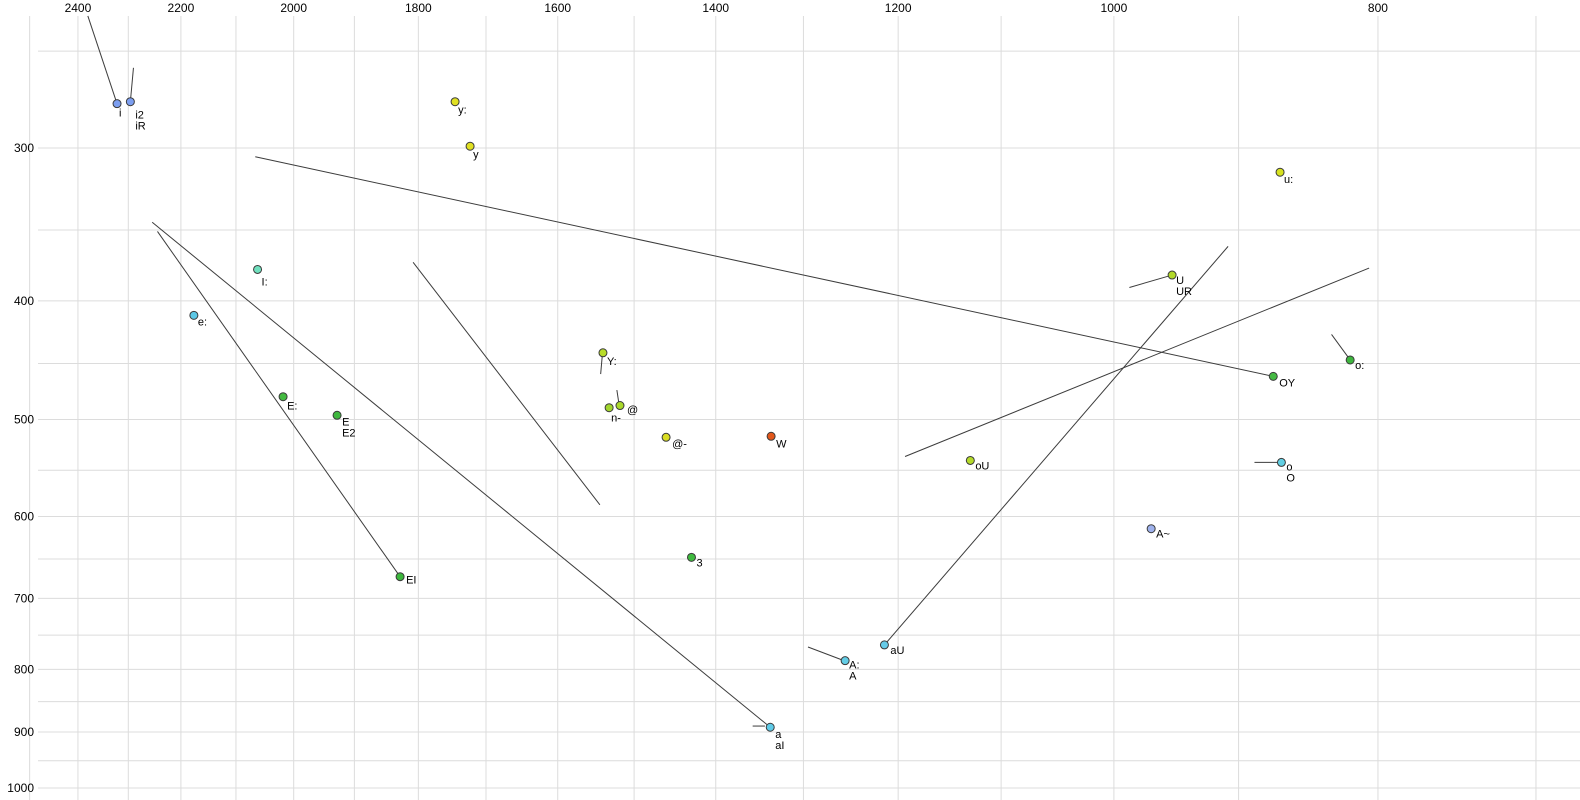 This screenshot has width=1580, height=800. What do you see at coordinates (1137, 362) in the screenshot?
I see `trajectory-line-oU-trajectory` at bounding box center [1137, 362].